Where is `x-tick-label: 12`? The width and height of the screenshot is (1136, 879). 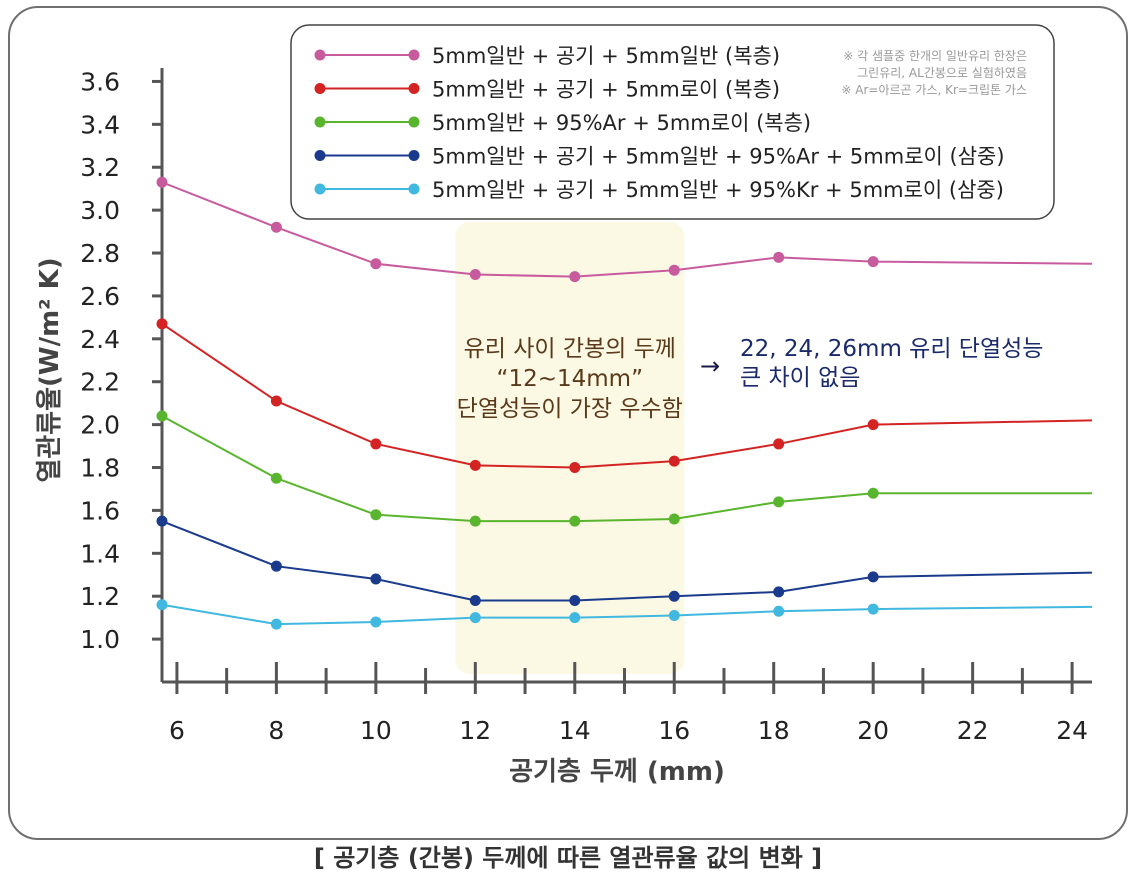 x-tick-label: 12 is located at coordinates (475, 730).